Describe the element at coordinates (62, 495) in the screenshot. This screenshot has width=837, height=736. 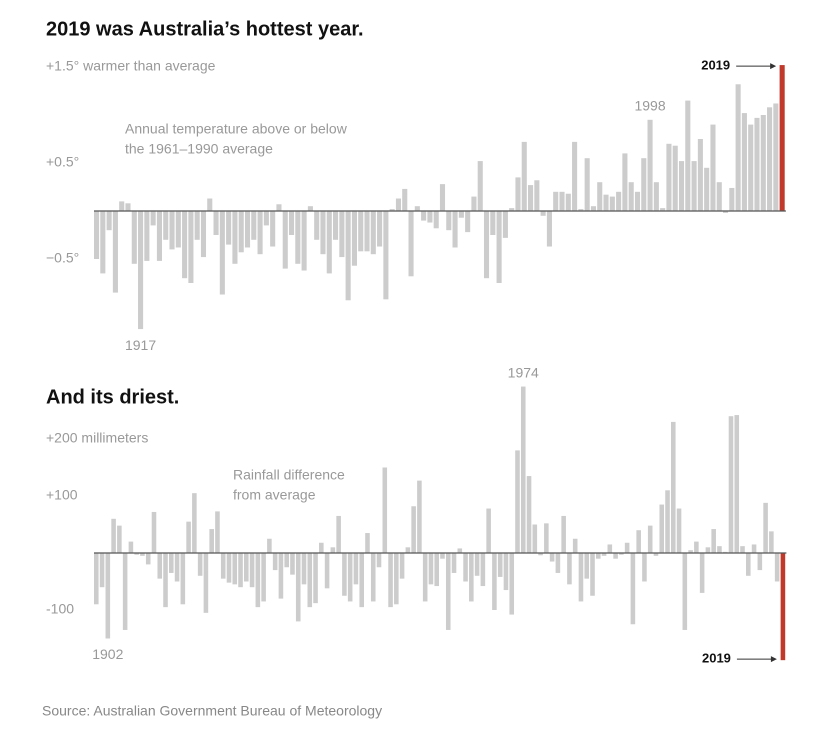
I see `y-tick-label: +100` at that location.